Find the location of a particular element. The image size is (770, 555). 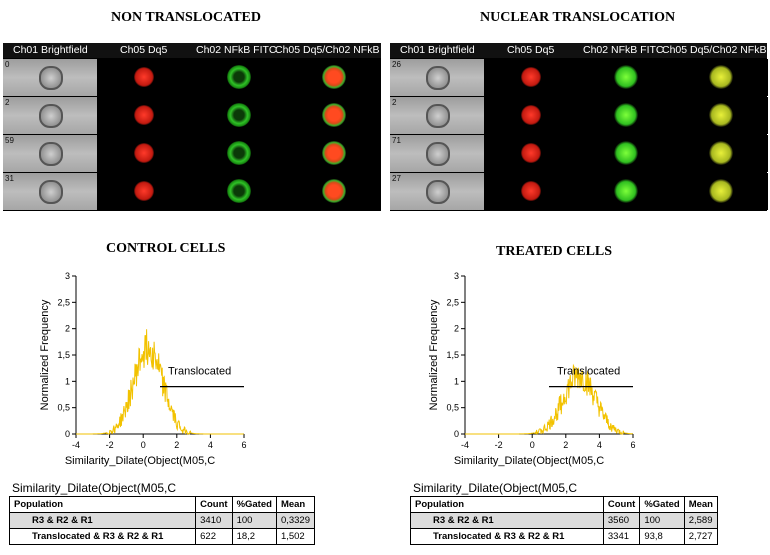

gallery-row: 26 is located at coordinates (579, 77).